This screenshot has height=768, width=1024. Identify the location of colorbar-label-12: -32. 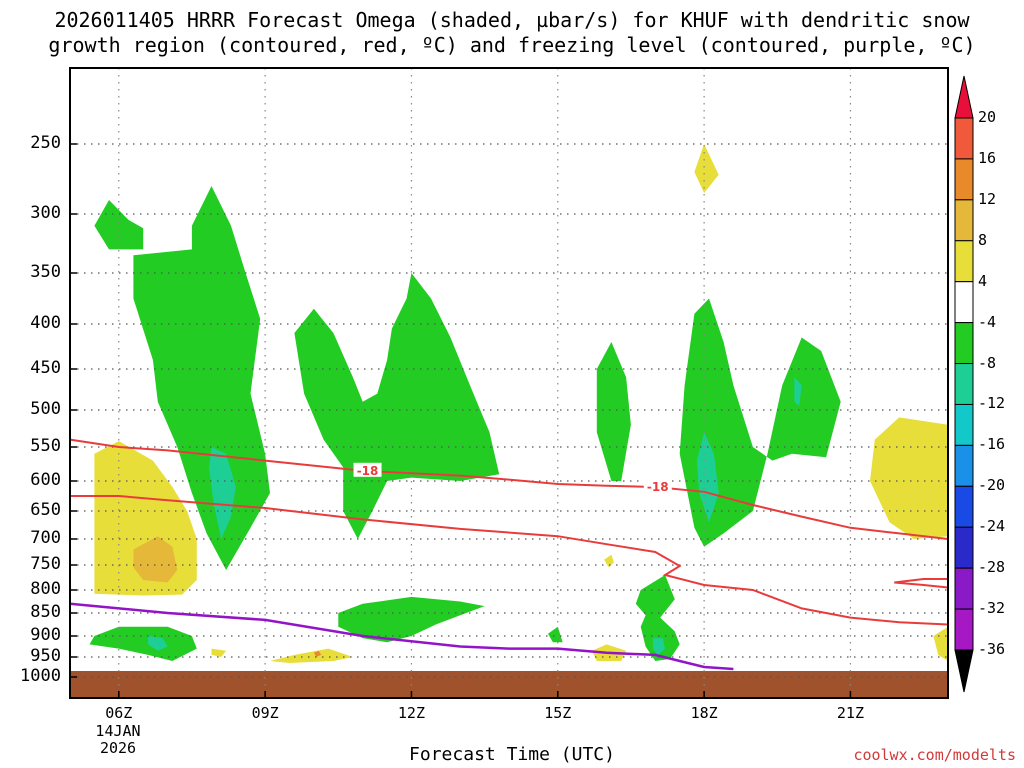
(992, 608).